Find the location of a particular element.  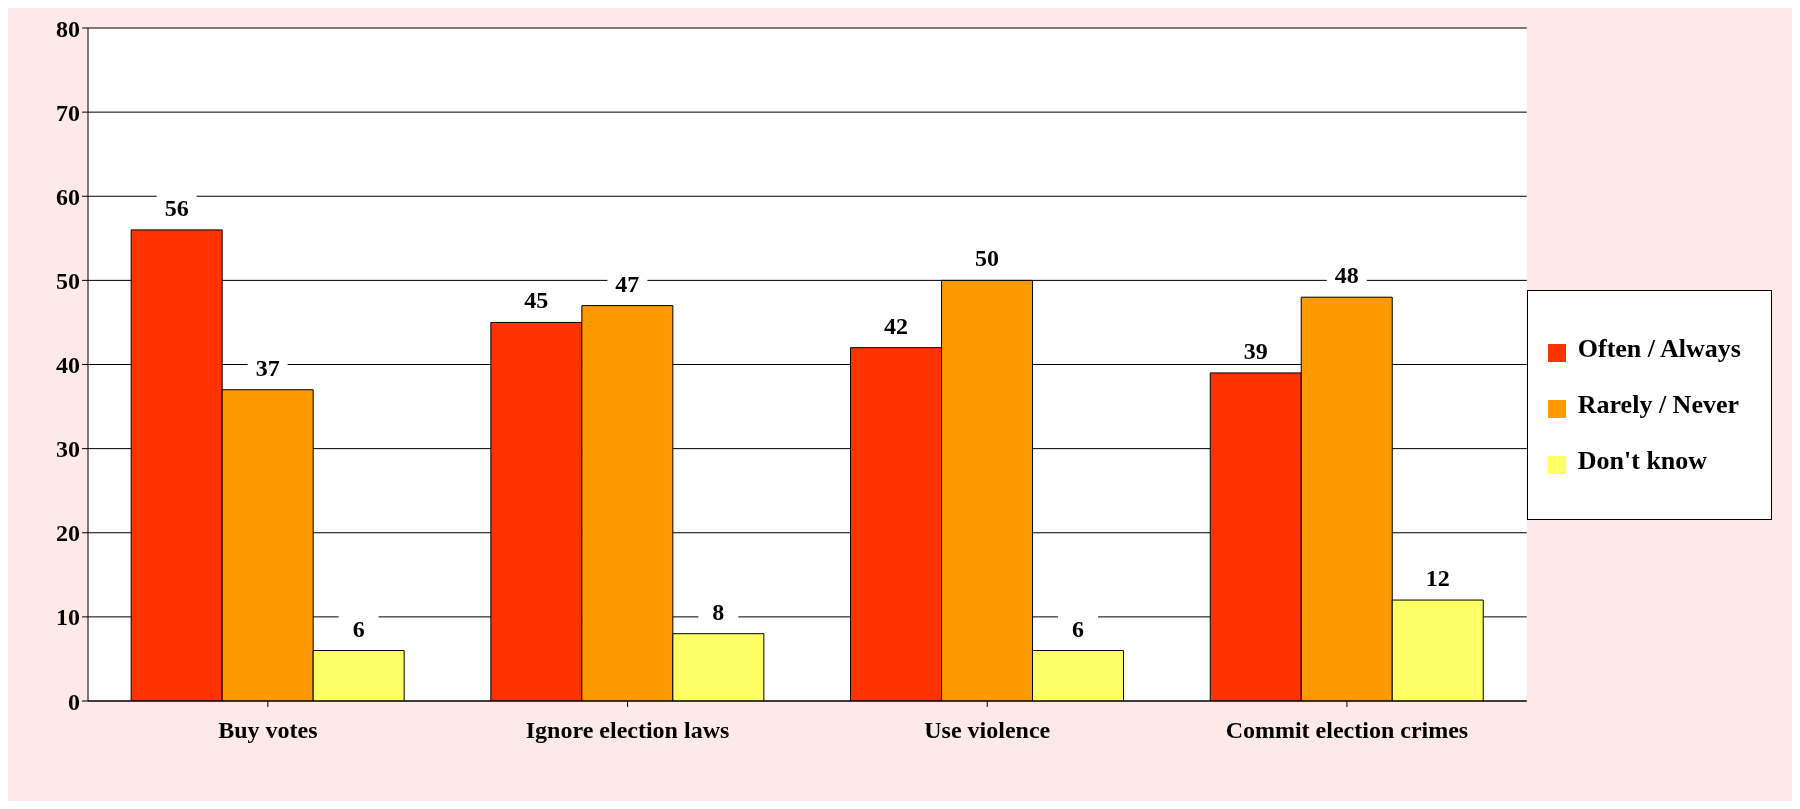

y-tick-label: 20 is located at coordinates (68, 533).